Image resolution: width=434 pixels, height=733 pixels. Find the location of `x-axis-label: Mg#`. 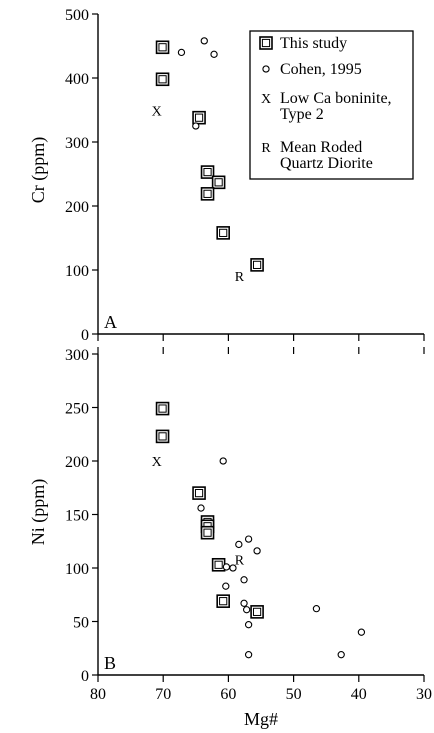

x-axis-label: Mg# is located at coordinates (261, 719).